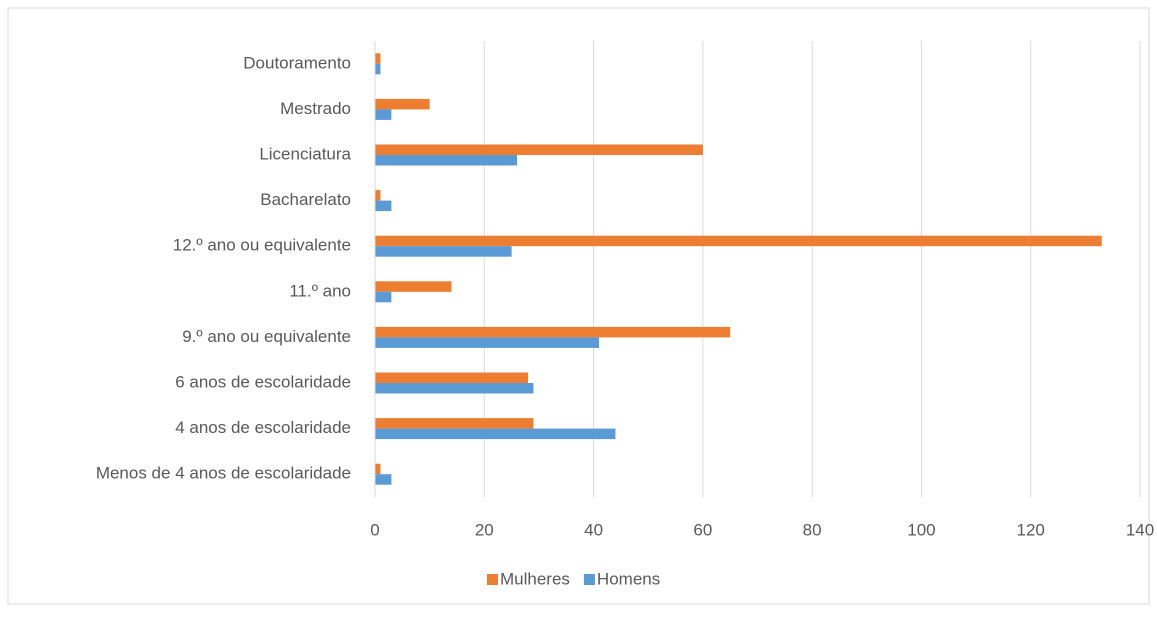 The width and height of the screenshot is (1157, 617). I want to click on x-tick-label: 120, so click(1031, 529).